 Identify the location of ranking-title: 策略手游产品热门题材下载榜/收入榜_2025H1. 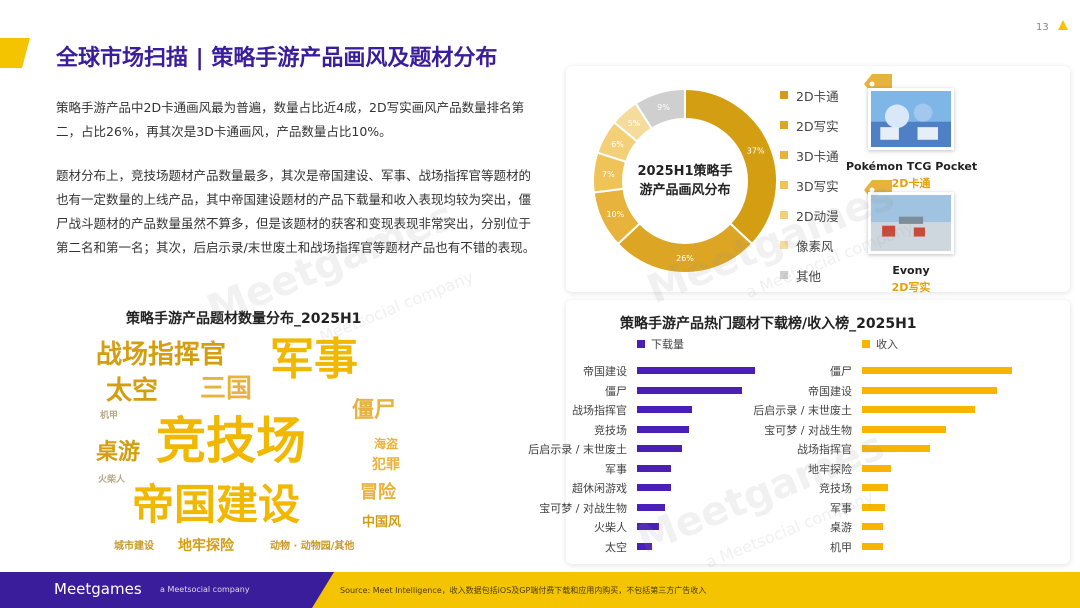
(768, 324).